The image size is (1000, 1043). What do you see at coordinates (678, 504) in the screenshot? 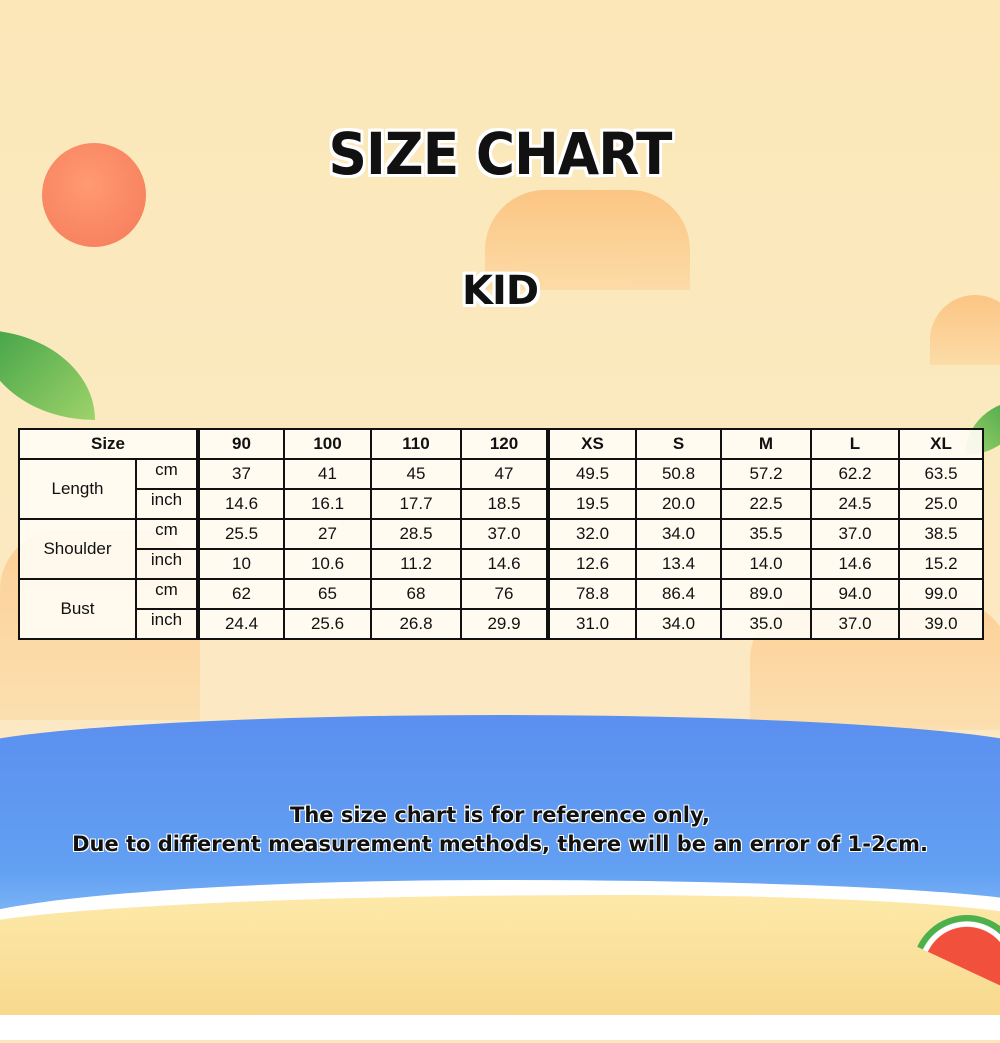
I see `table-cell: 20.0` at bounding box center [678, 504].